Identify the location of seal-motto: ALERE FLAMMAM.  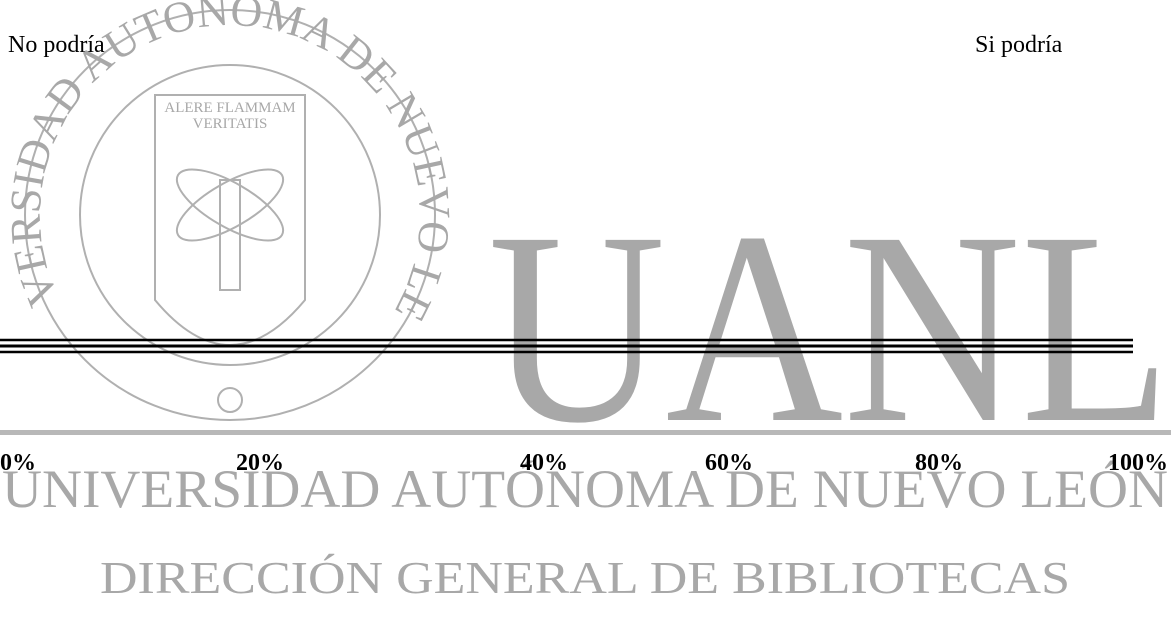
(229, 108).